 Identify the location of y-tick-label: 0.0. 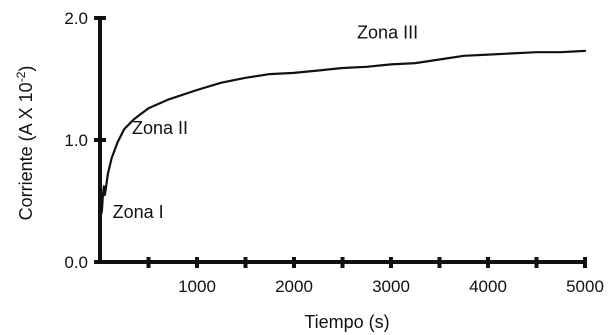
(76, 262).